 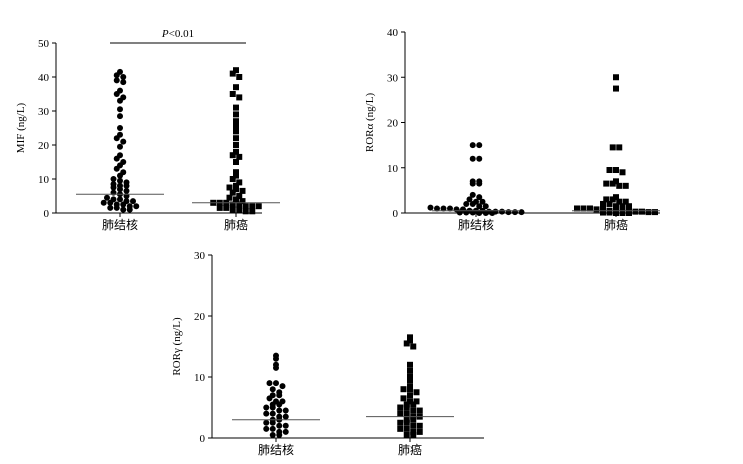 What do you see at coordinates (177, 34) in the screenshot?
I see `significance-label: P<0.01` at bounding box center [177, 34].